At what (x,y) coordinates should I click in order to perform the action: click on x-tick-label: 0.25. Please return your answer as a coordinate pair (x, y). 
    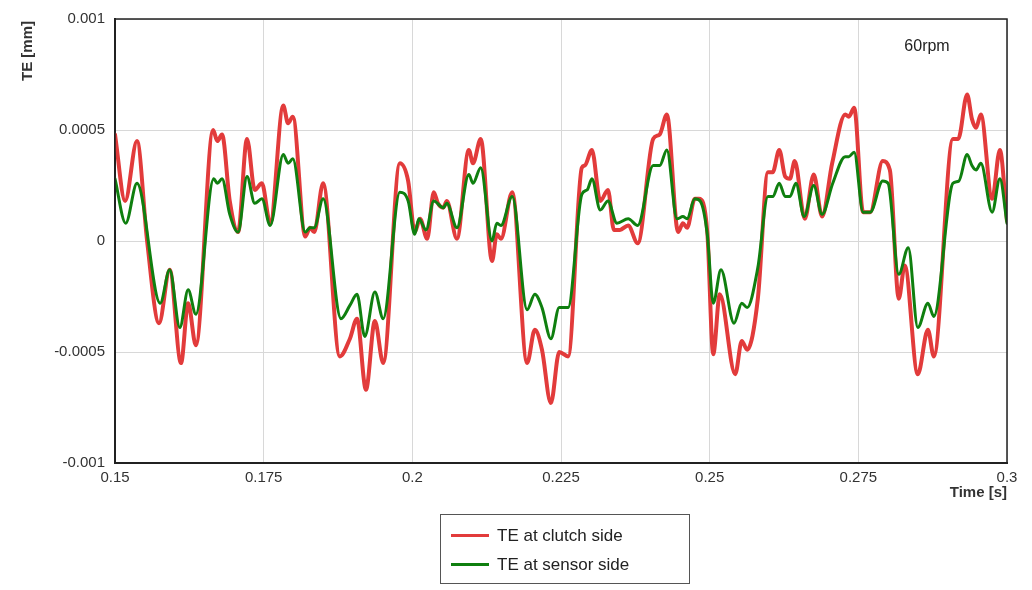
    Looking at the image, I should click on (710, 477).